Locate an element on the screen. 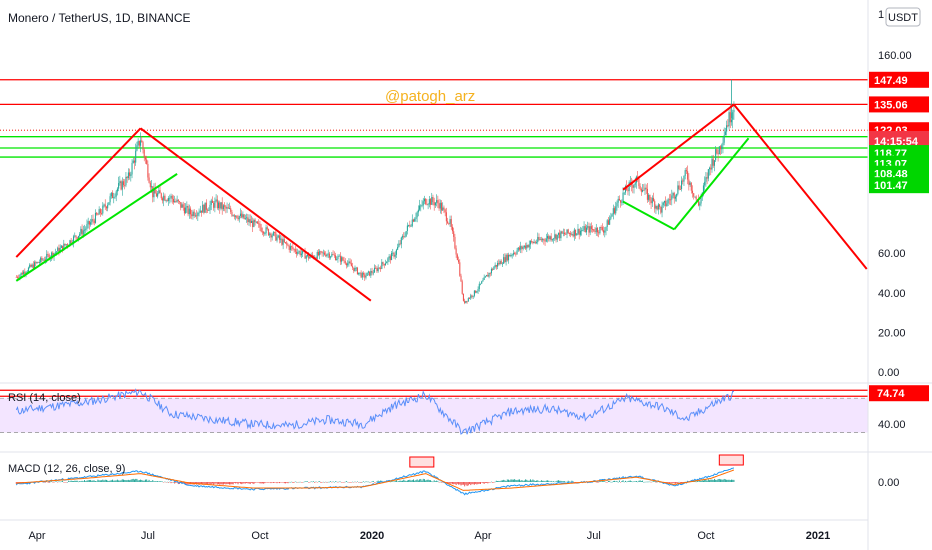  price-tag is located at coordinates (899, 104).